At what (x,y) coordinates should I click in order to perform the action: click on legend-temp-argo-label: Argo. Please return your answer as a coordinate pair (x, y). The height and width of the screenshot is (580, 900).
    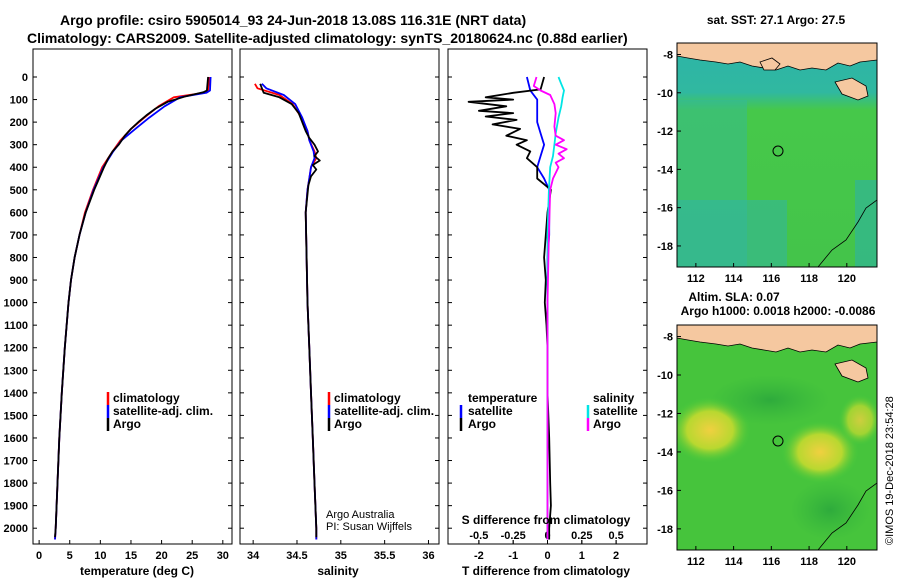
    Looking at the image, I should click on (482, 424).